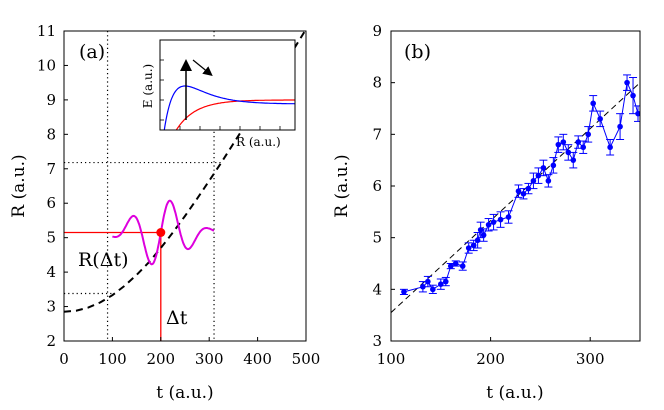 The width and height of the screenshot is (664, 410). I want to click on inset-curves, so click(229, 107).